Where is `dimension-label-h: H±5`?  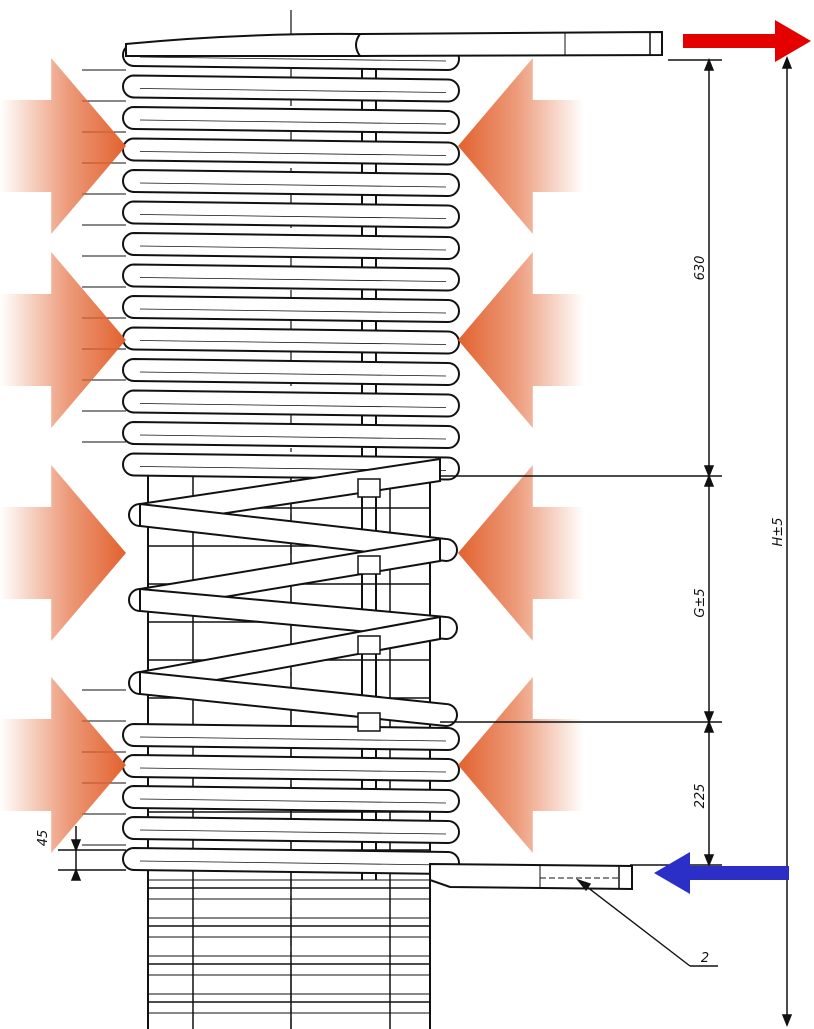
dimension-label-h: H±5 is located at coordinates (778, 532).